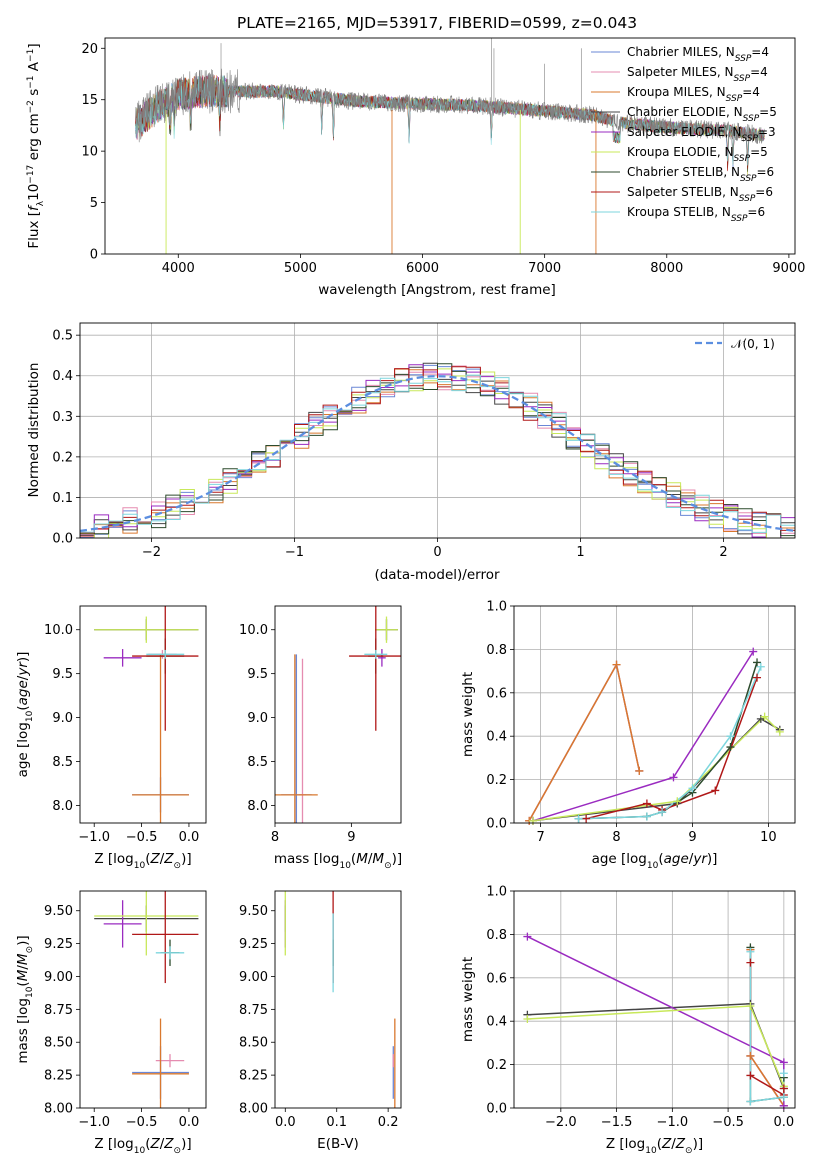 This screenshot has width=819, height=1170. What do you see at coordinates (94, 203) in the screenshot?
I see `y-tick-label: 5` at bounding box center [94, 203].